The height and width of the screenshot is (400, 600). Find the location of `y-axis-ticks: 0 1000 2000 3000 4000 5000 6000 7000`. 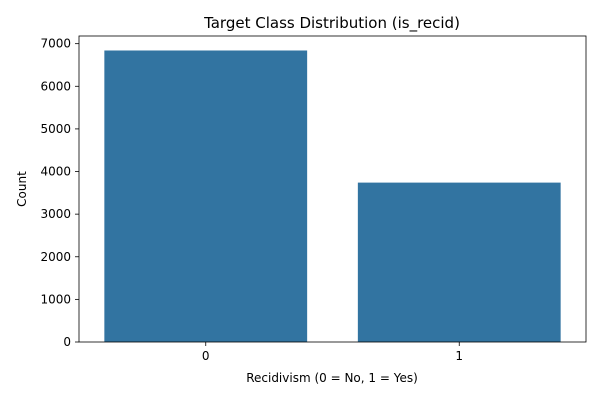

y-axis-ticks: 0 1000 2000 3000 4000 5000 6000 7000 is located at coordinates (59, 193).